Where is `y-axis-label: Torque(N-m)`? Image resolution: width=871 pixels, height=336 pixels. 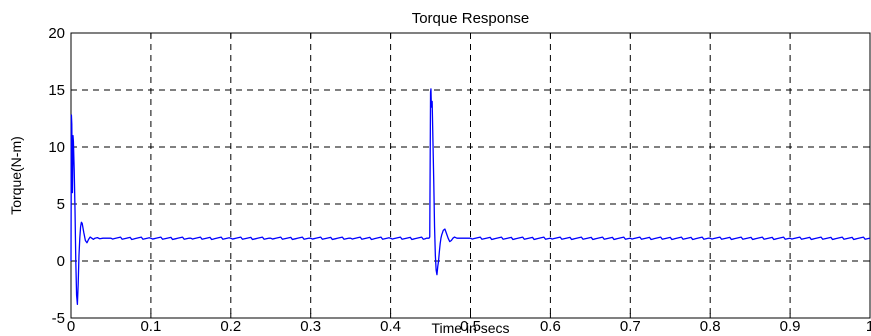 y-axis-label: Torque(N-m) is located at coordinates (16, 175).